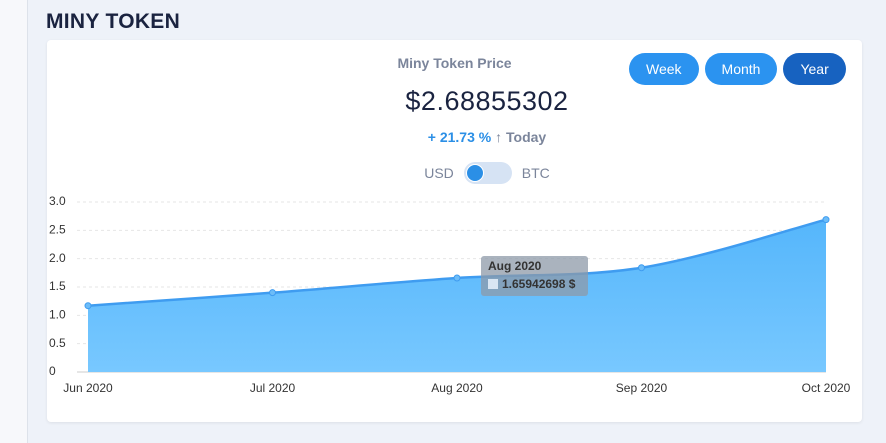  What do you see at coordinates (14, 221) in the screenshot?
I see `sidebar` at bounding box center [14, 221].